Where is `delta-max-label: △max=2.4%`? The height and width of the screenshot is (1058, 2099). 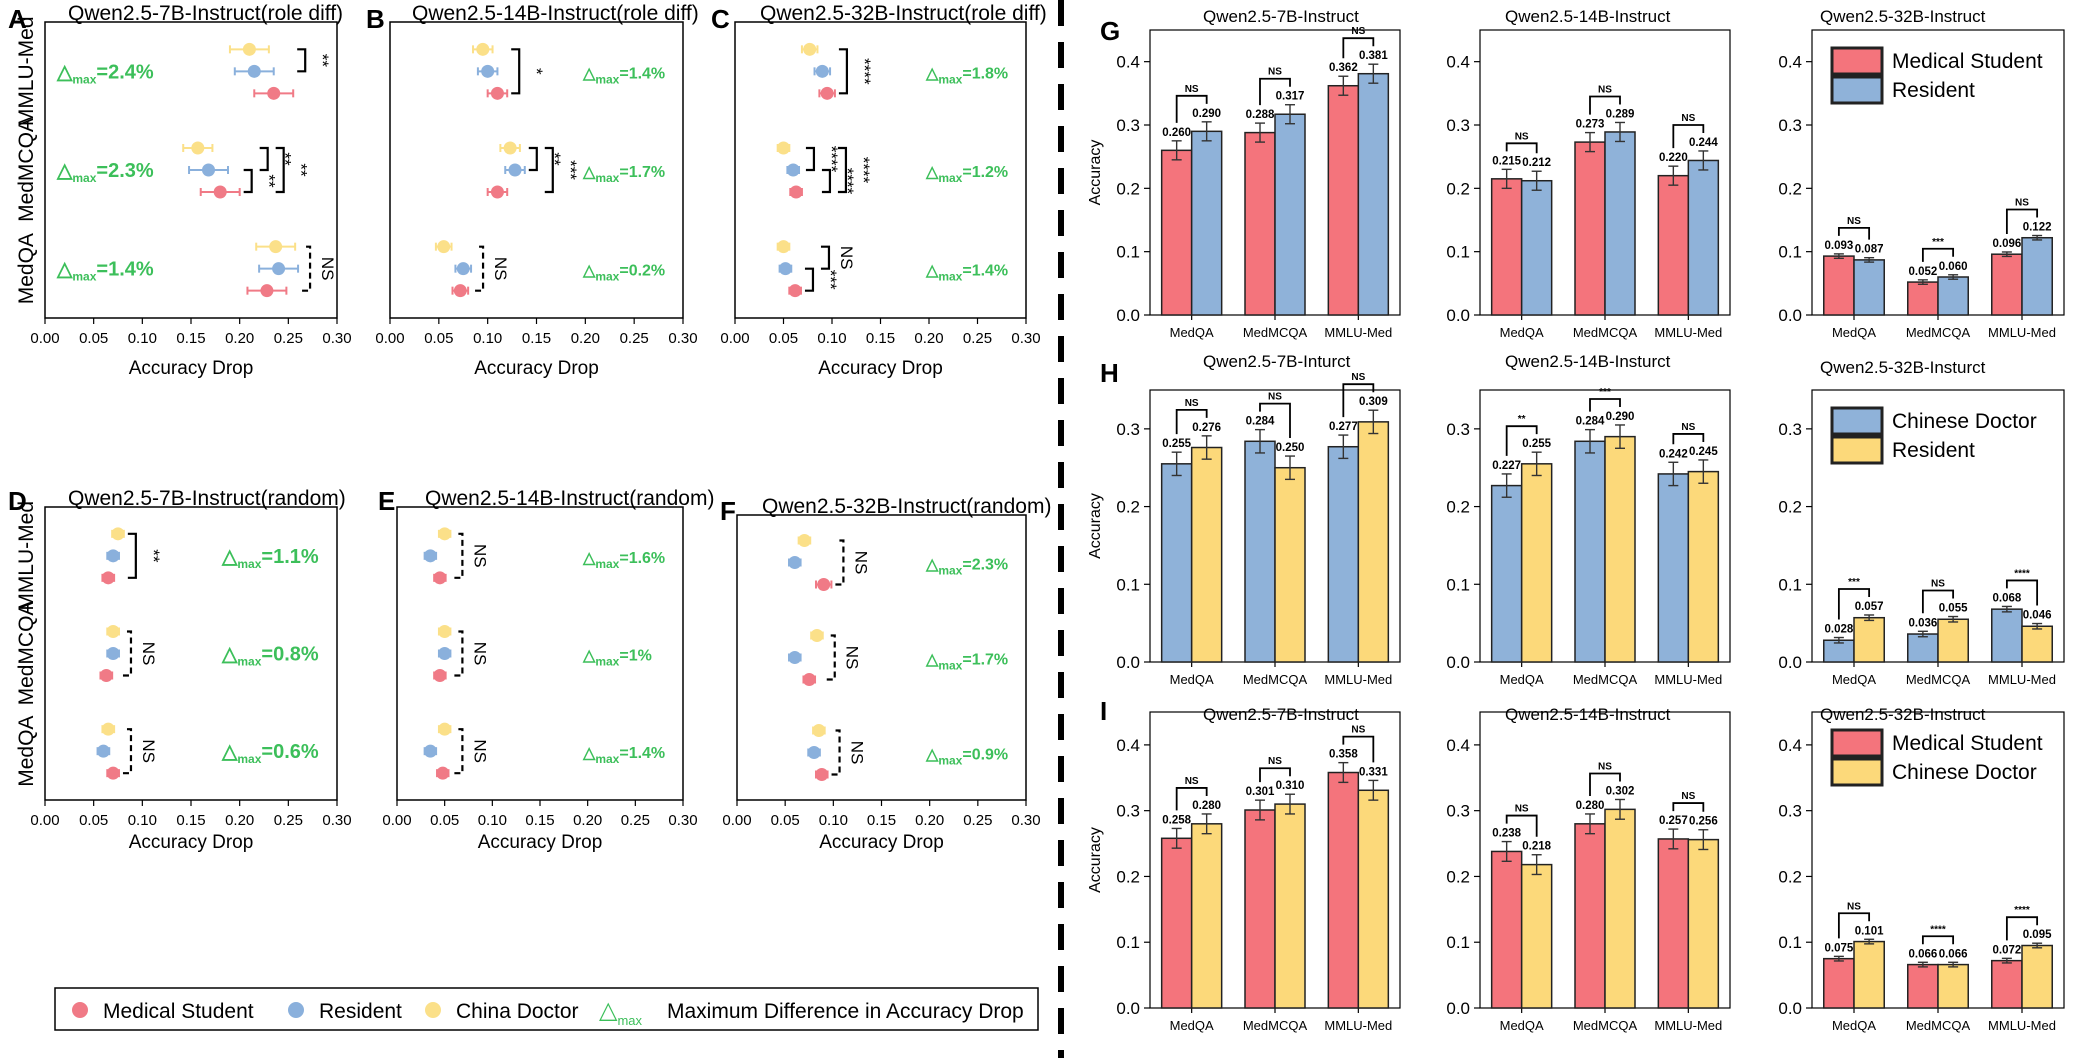
delta-max-label: △max=2.4% is located at coordinates (105, 73).